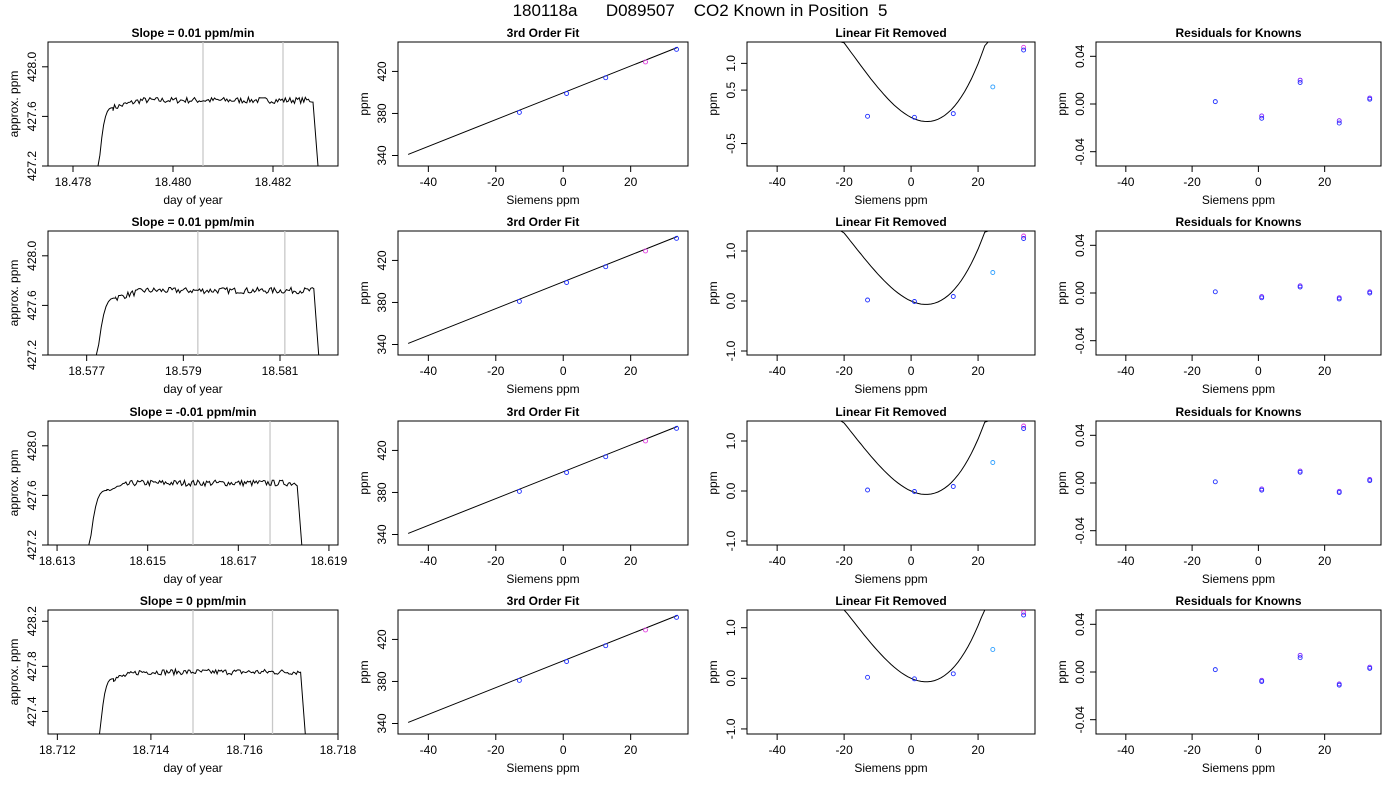 The image size is (1400, 800). Describe the element at coordinates (192, 412) in the screenshot. I see `panel-title: Slope = -0.01 ppm/min` at that location.